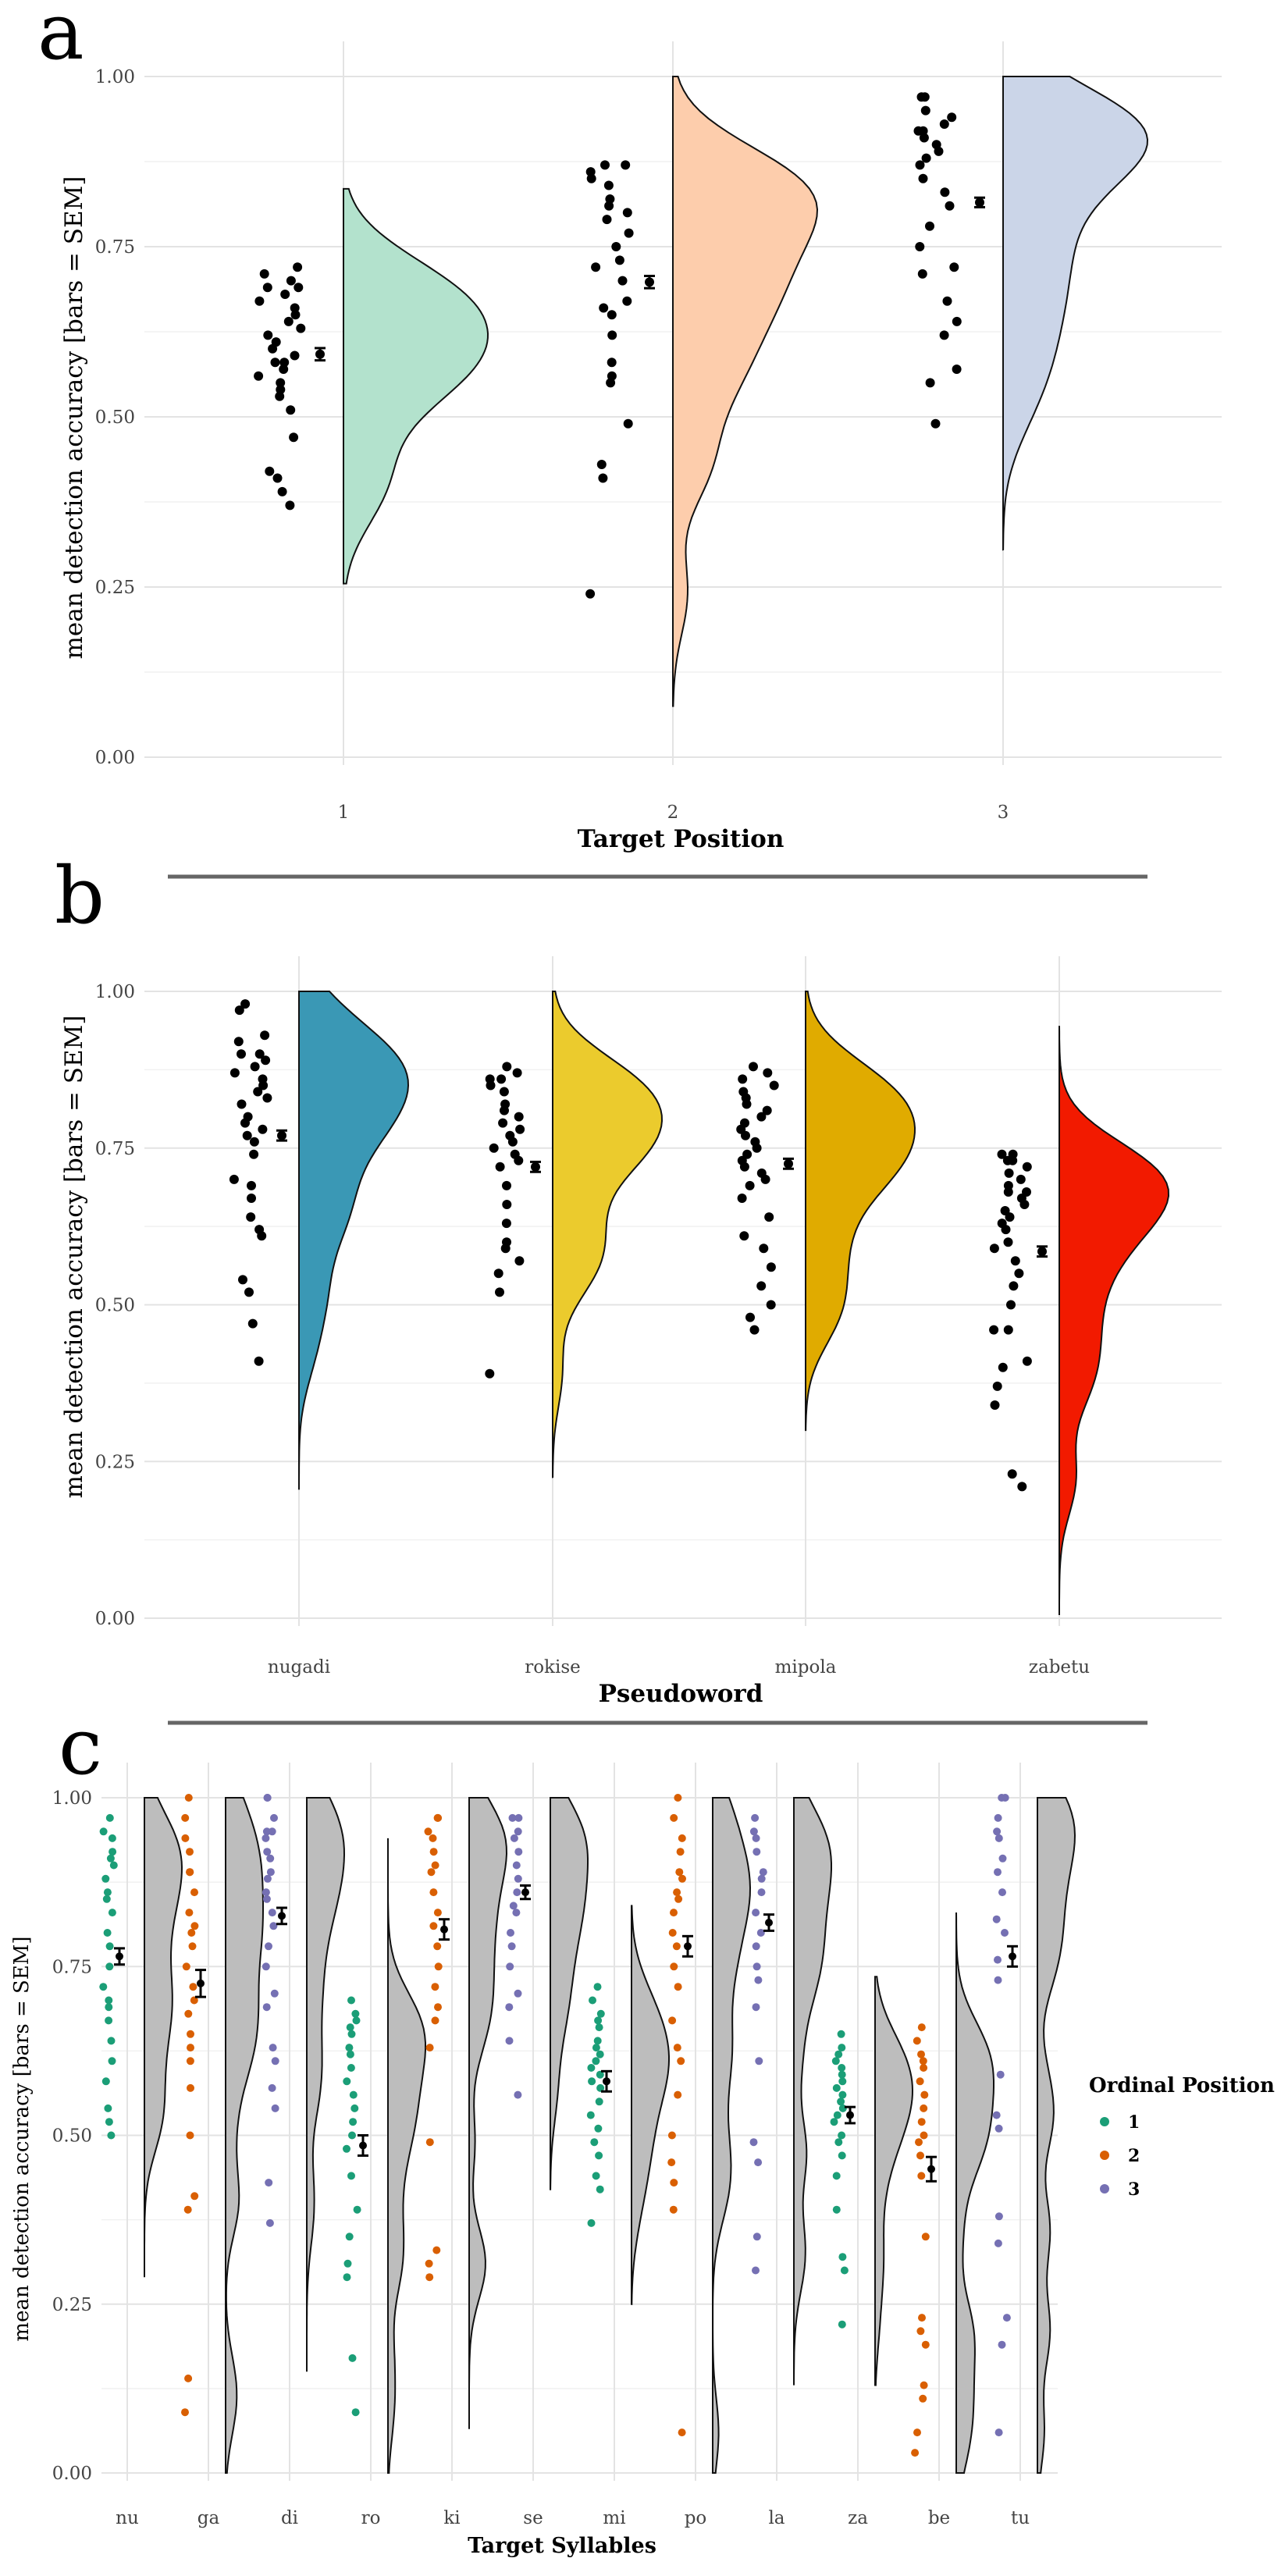 This screenshot has width=1288, height=2576. What do you see at coordinates (451, 2518) in the screenshot?
I see `x-tick-label: ki` at bounding box center [451, 2518].